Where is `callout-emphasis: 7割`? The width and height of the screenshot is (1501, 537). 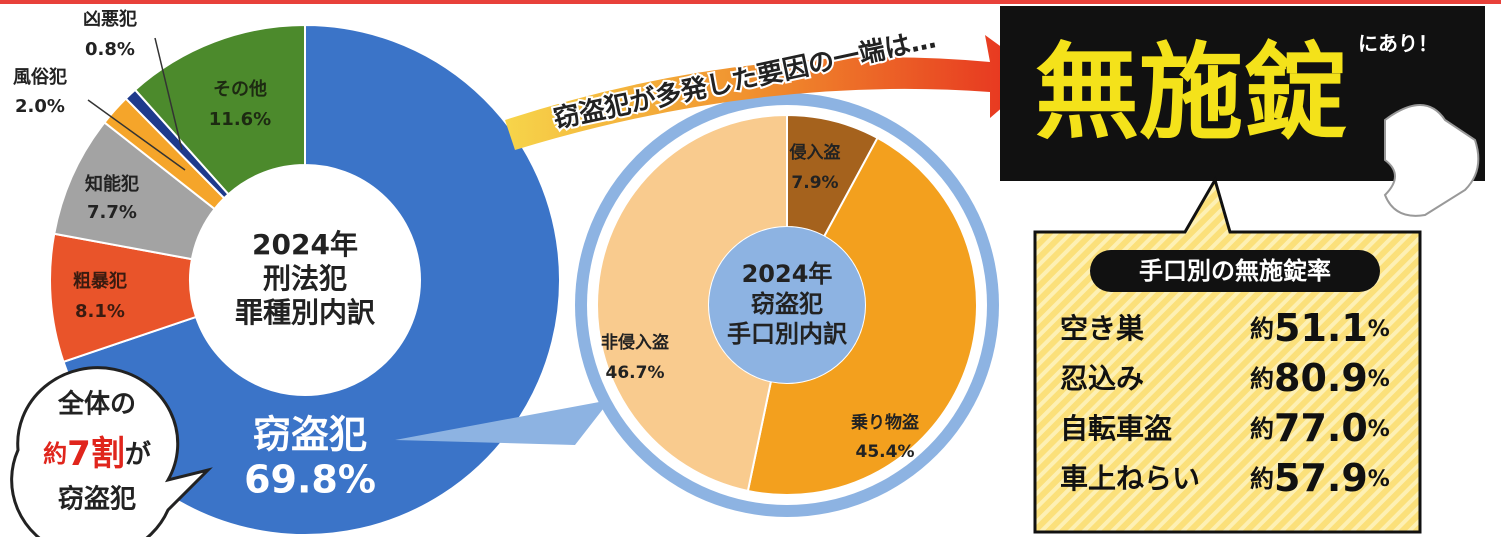 callout-emphasis: 7割 is located at coordinates (96, 454).